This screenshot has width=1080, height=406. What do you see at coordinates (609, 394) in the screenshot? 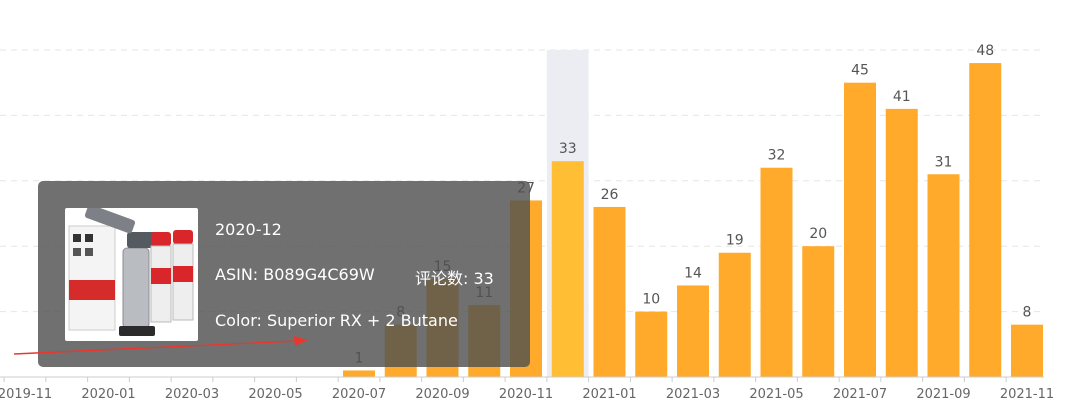
I see `x-tick-label-2021-01: 2021-01` at bounding box center [609, 394].